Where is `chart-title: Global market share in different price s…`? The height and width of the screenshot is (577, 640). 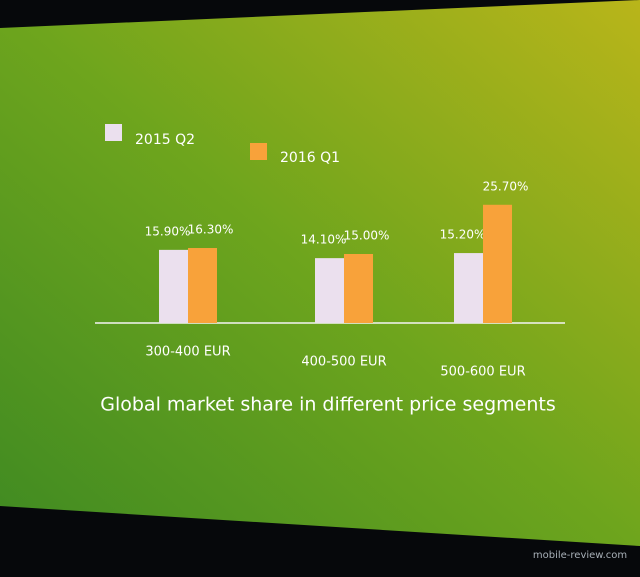 chart-title: Global market share in different price s… is located at coordinates (327, 405).